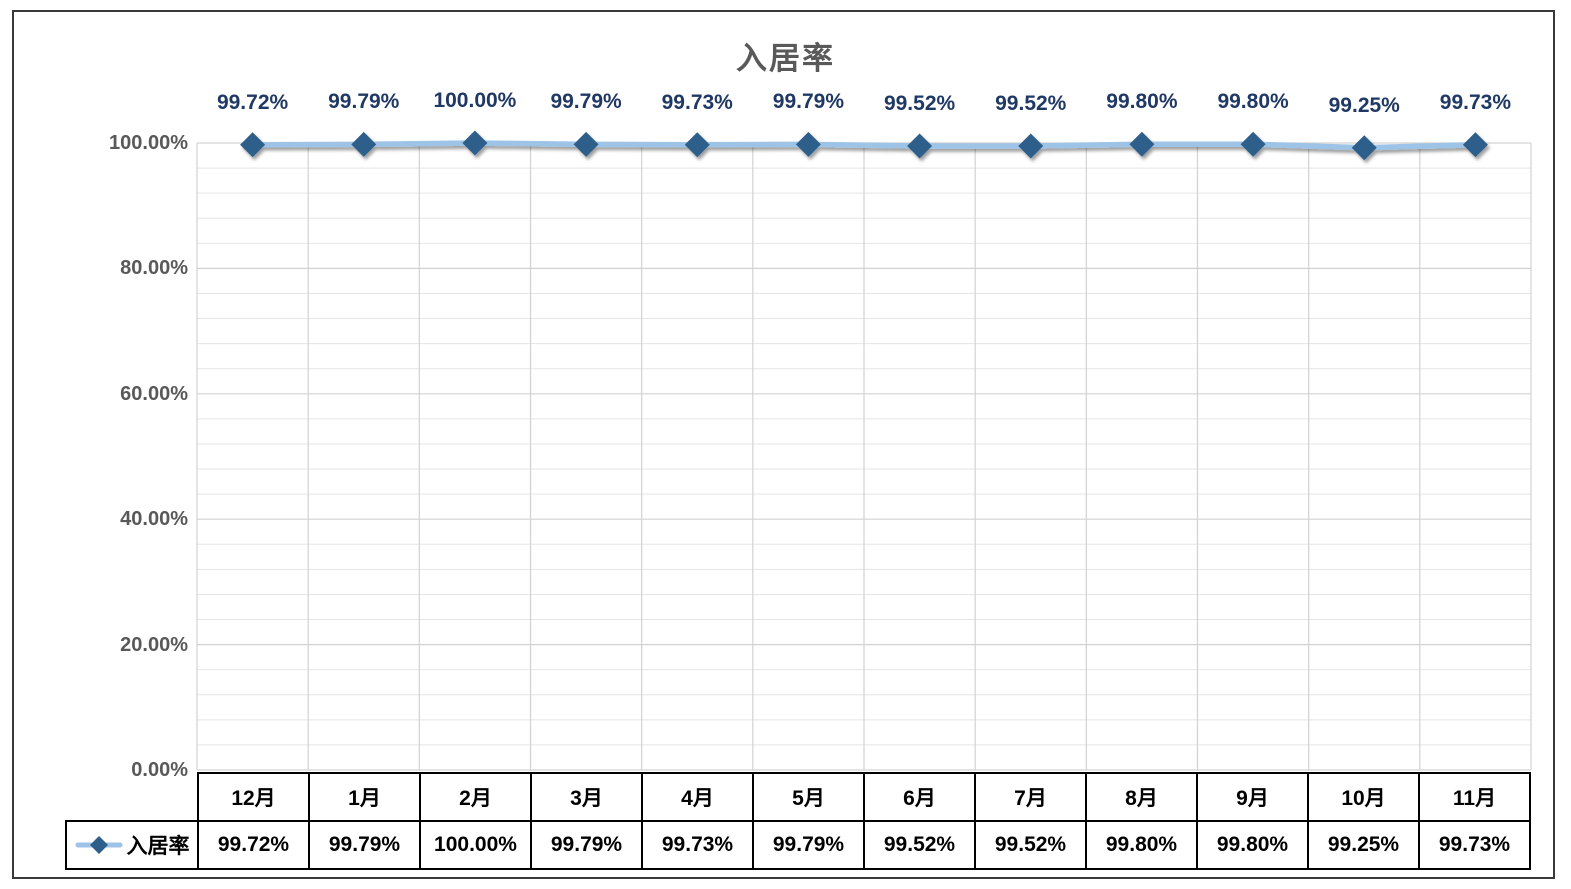 The height and width of the screenshot is (889, 1571). I want to click on series-markers, so click(864, 145).